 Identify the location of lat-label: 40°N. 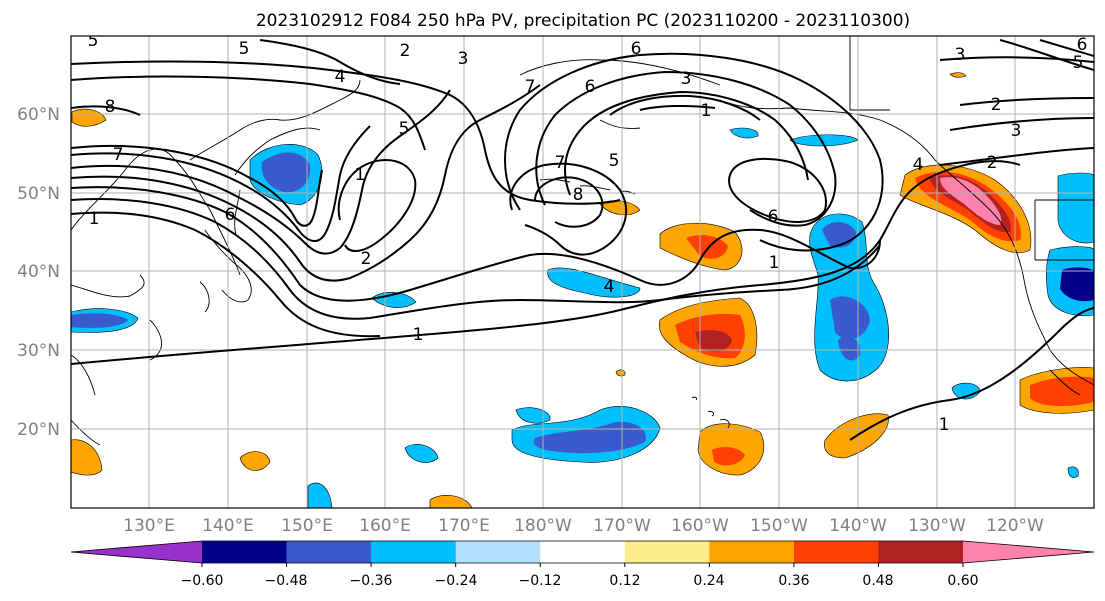
(38, 272).